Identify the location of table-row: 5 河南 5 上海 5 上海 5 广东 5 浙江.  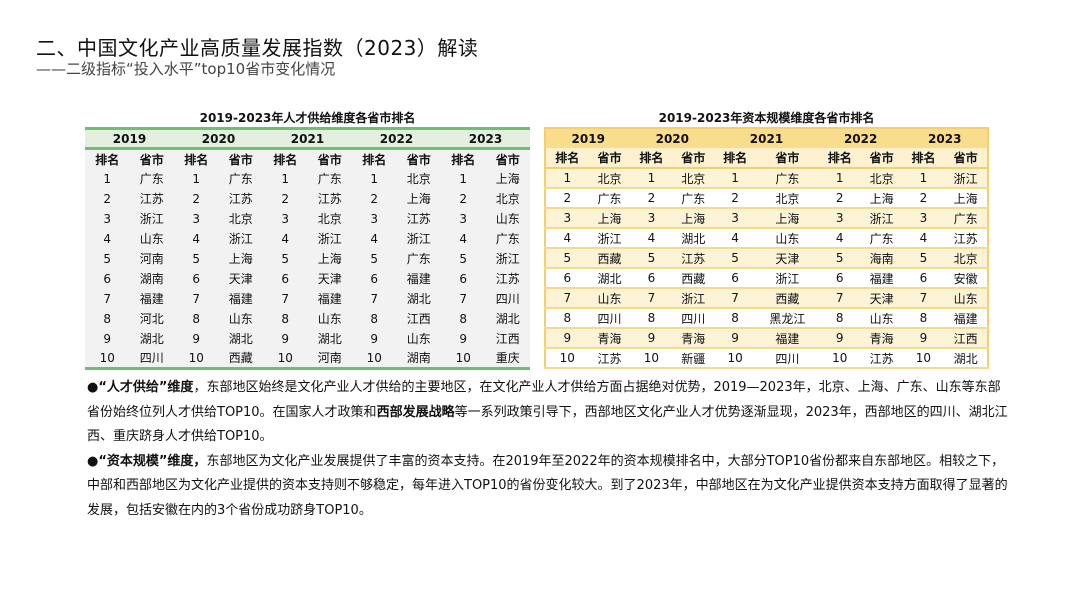
(307, 259).